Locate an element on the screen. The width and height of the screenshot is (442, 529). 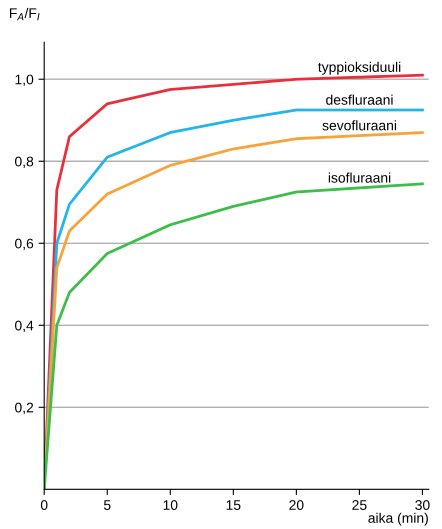
x-tick-label: 0 is located at coordinates (44, 505).